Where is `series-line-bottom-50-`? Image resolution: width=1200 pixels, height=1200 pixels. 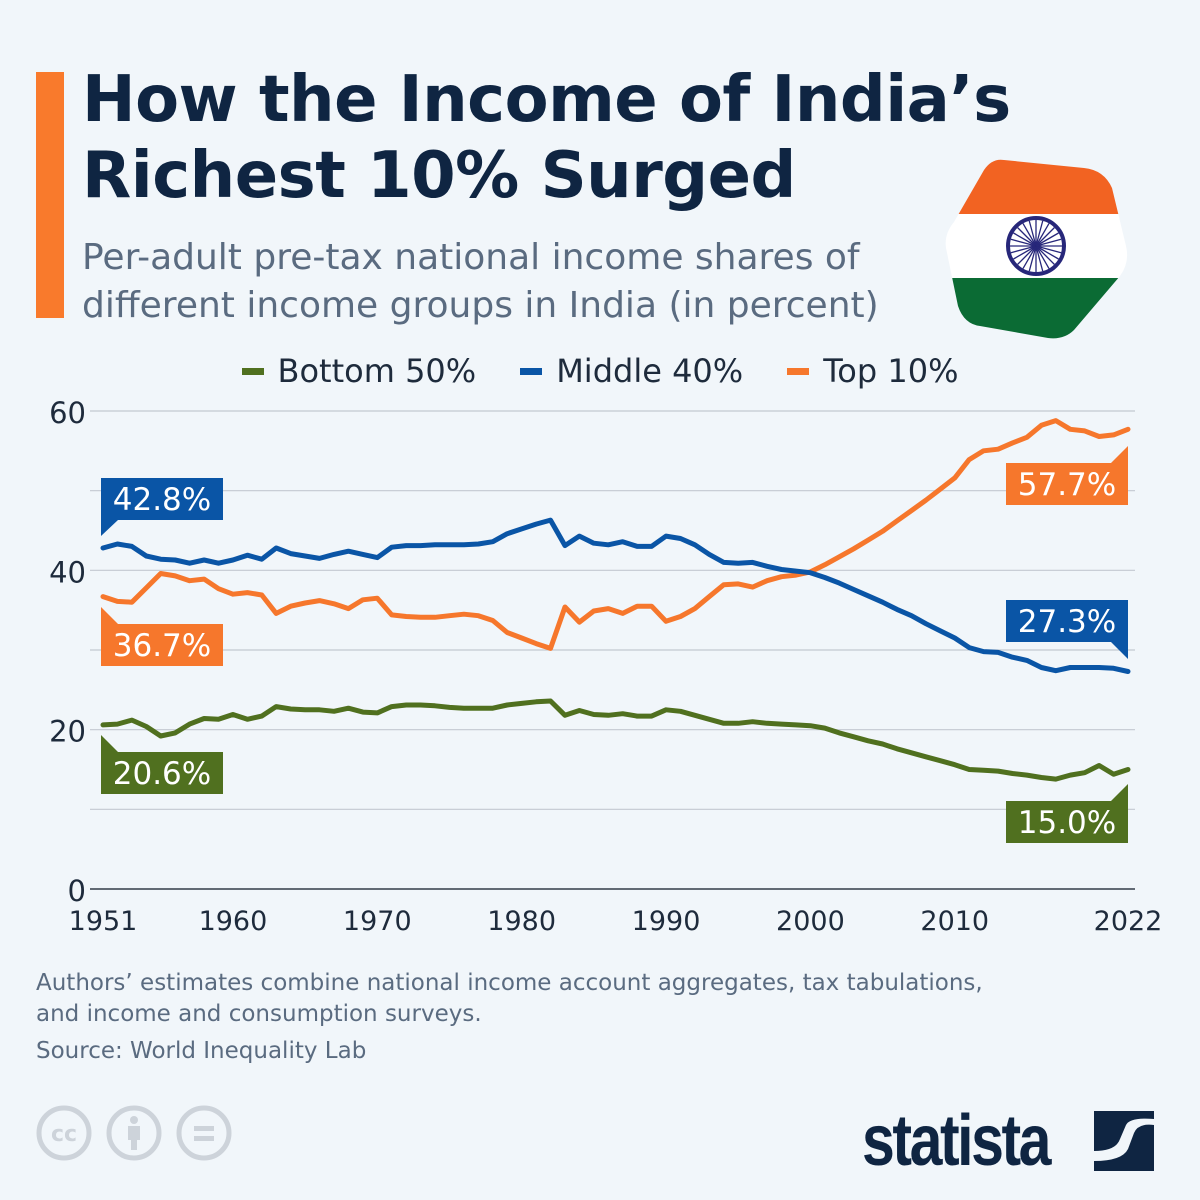 series-line-bottom-50- is located at coordinates (615, 740).